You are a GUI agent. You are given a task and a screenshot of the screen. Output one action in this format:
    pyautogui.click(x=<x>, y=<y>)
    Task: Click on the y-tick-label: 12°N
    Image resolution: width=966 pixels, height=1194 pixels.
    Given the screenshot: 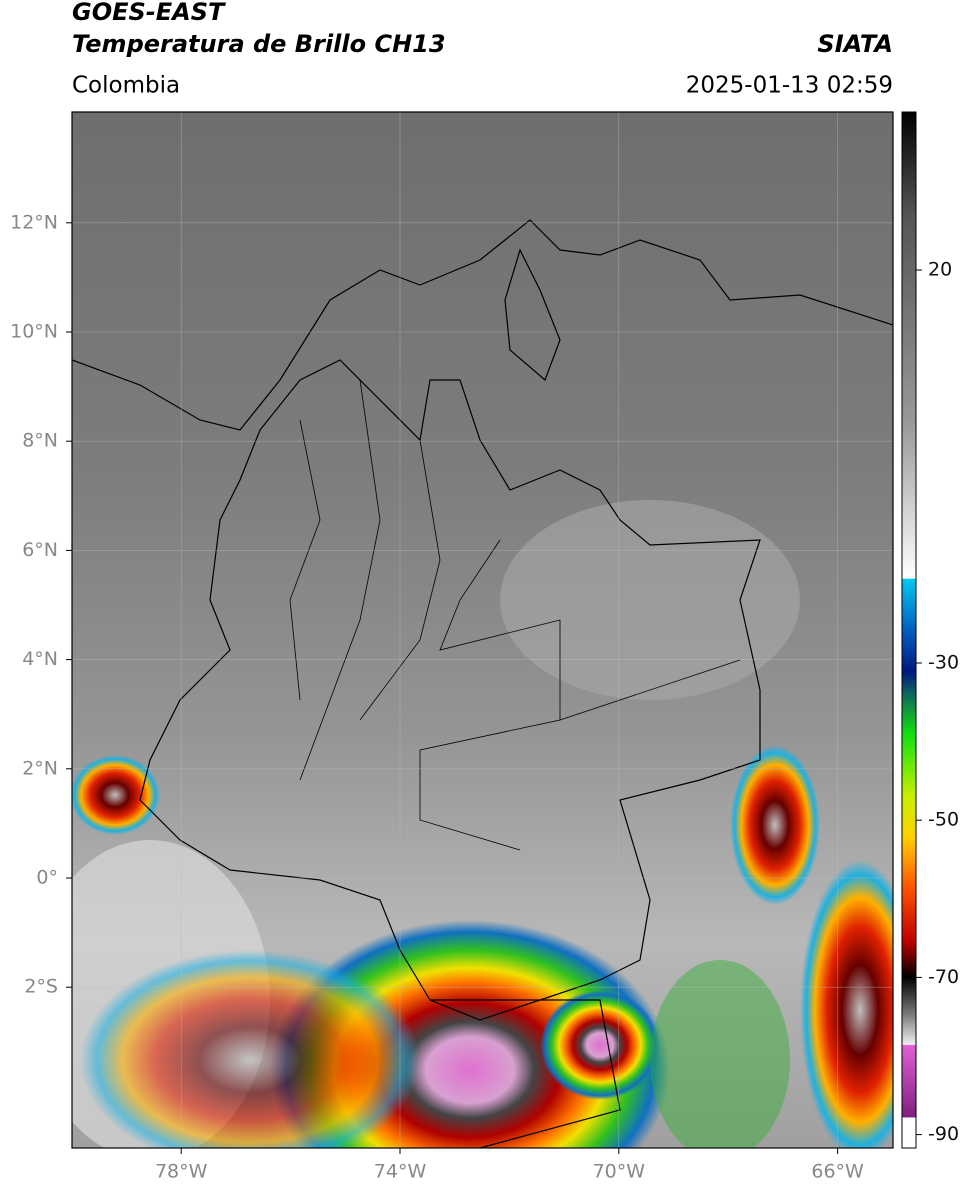 What is the action you would take?
    pyautogui.click(x=34, y=222)
    